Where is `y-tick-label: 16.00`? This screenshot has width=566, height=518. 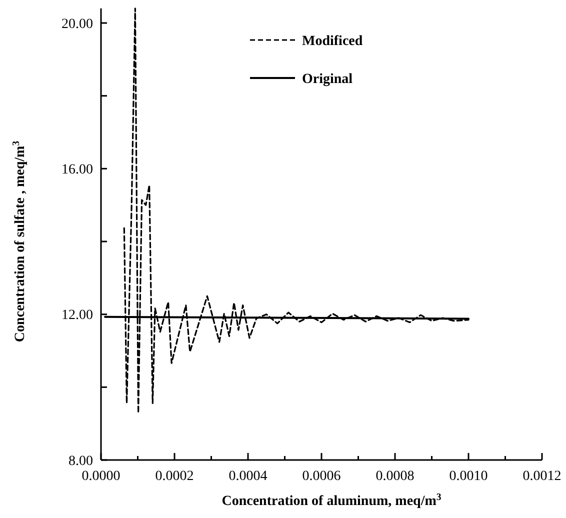
y-tick-label: 16.00 is located at coordinates (77, 170).